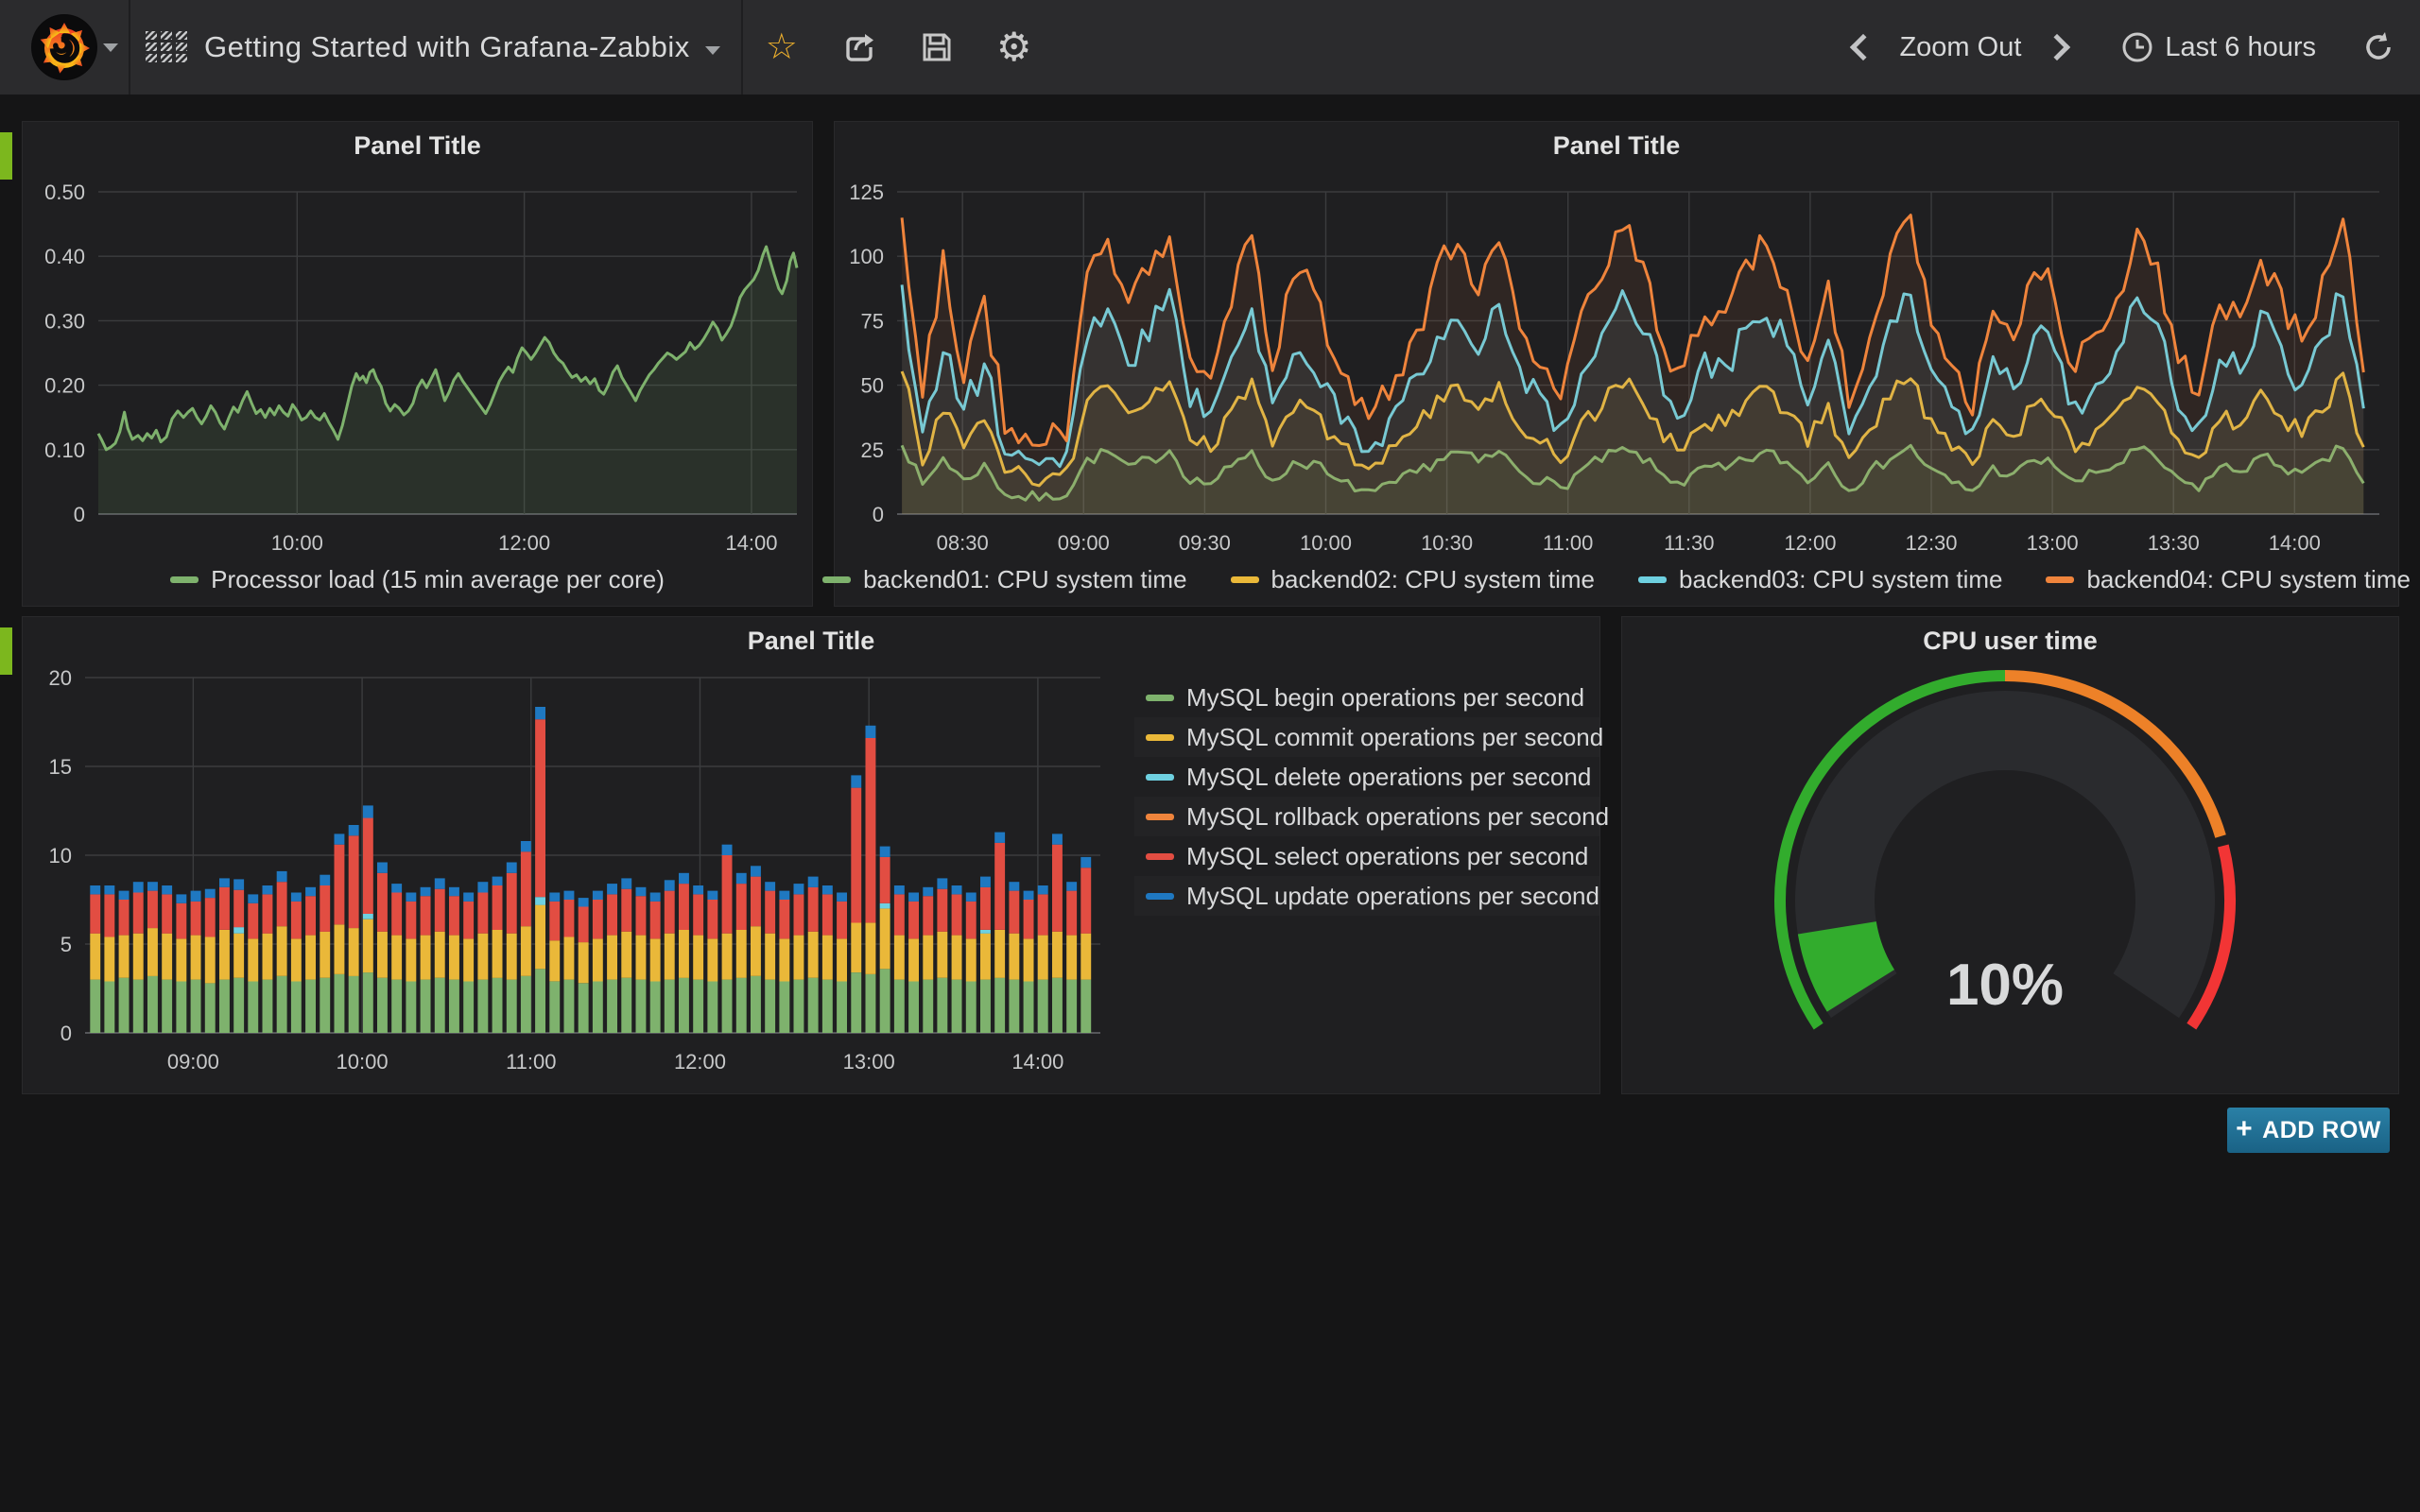  I want to click on legend-item: backend02: CPU system time, so click(1412, 579).